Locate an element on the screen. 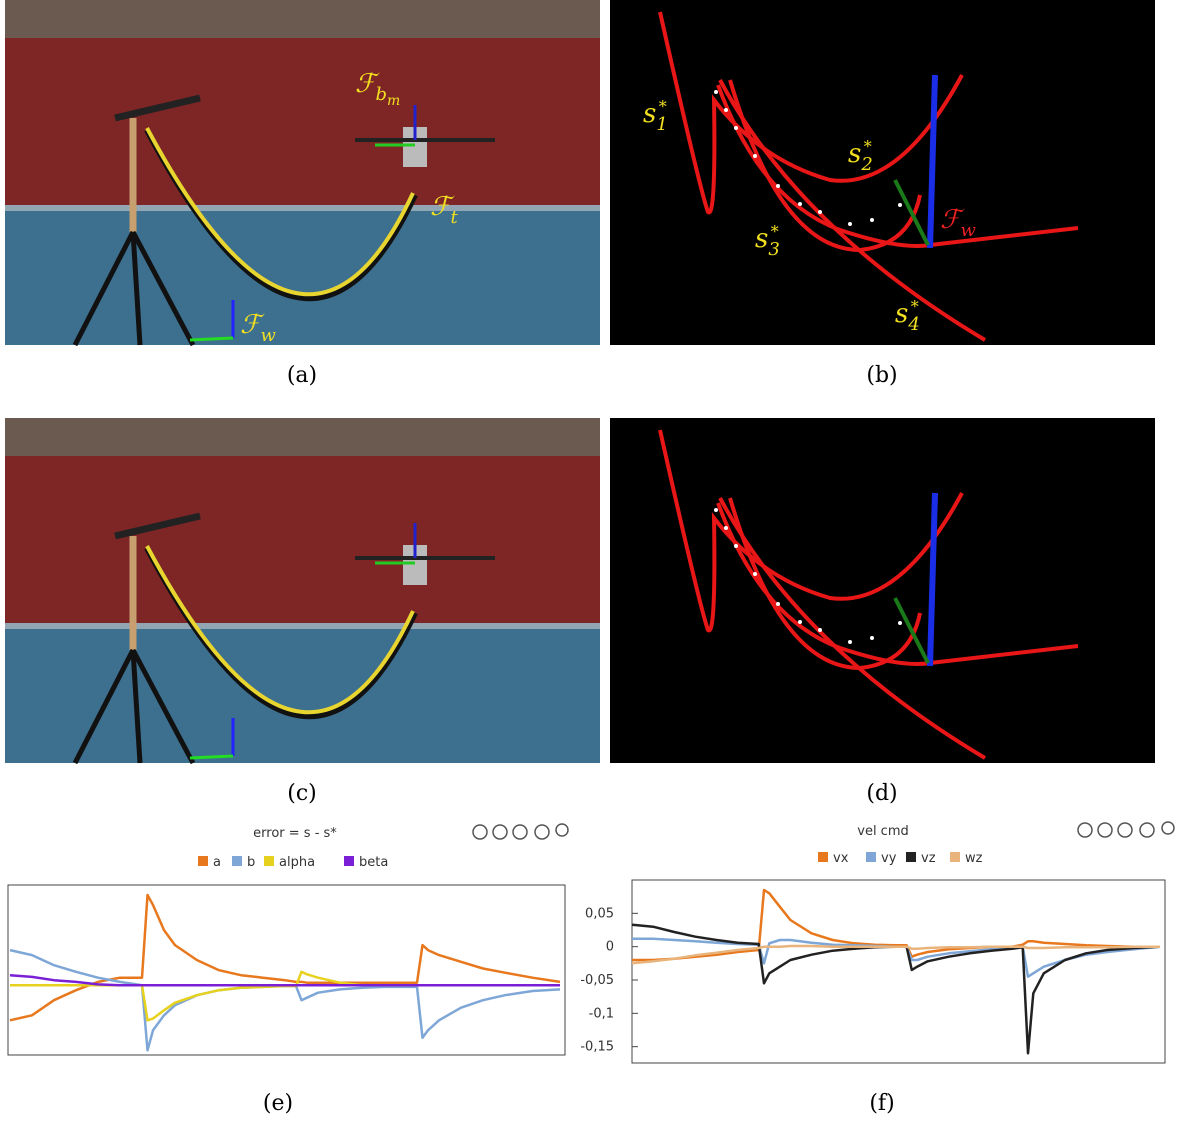 This screenshot has width=1179, height=1126. math-label: s4* is located at coordinates (907, 316).